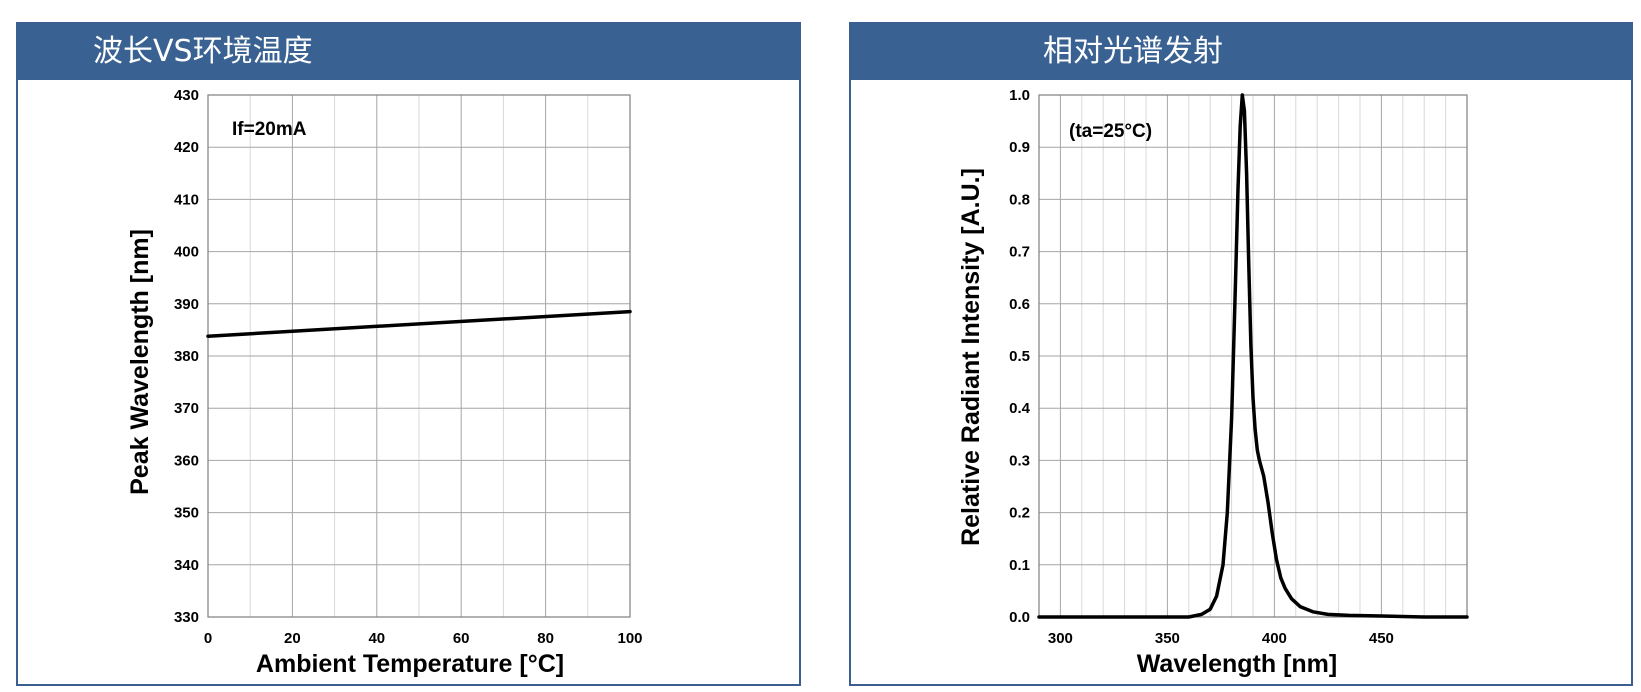  I want to click on y-tick-label: 410, so click(186, 199).